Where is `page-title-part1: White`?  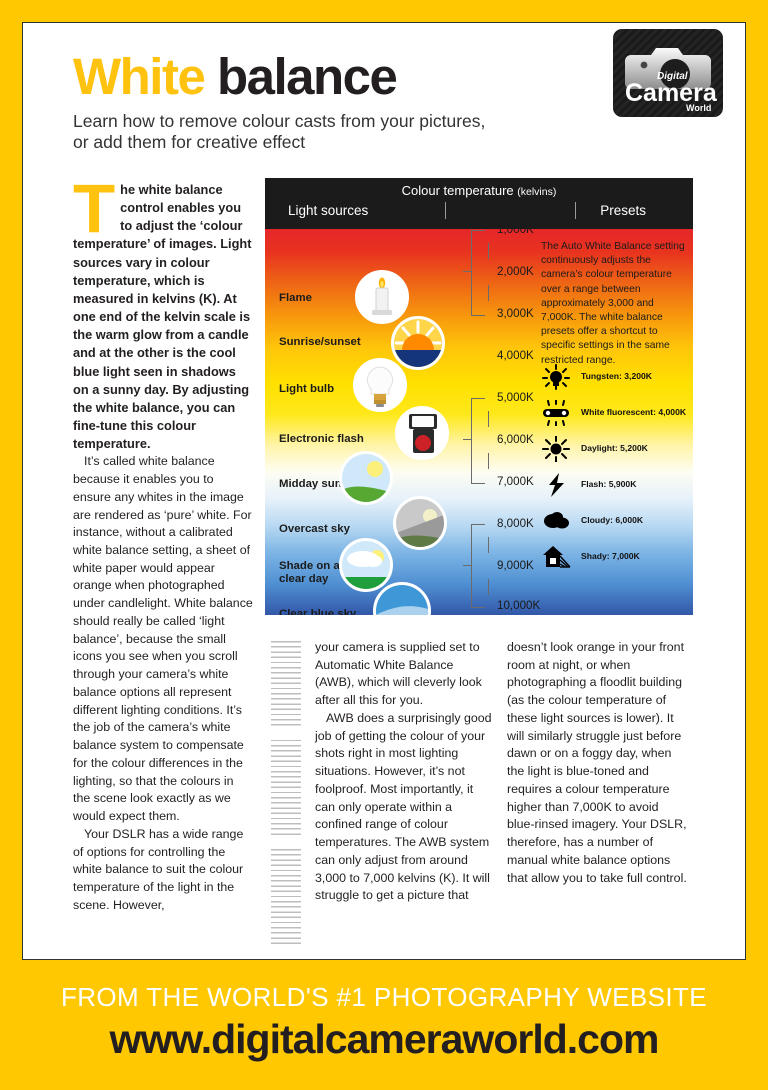
page-title-part1: White is located at coordinates (139, 76).